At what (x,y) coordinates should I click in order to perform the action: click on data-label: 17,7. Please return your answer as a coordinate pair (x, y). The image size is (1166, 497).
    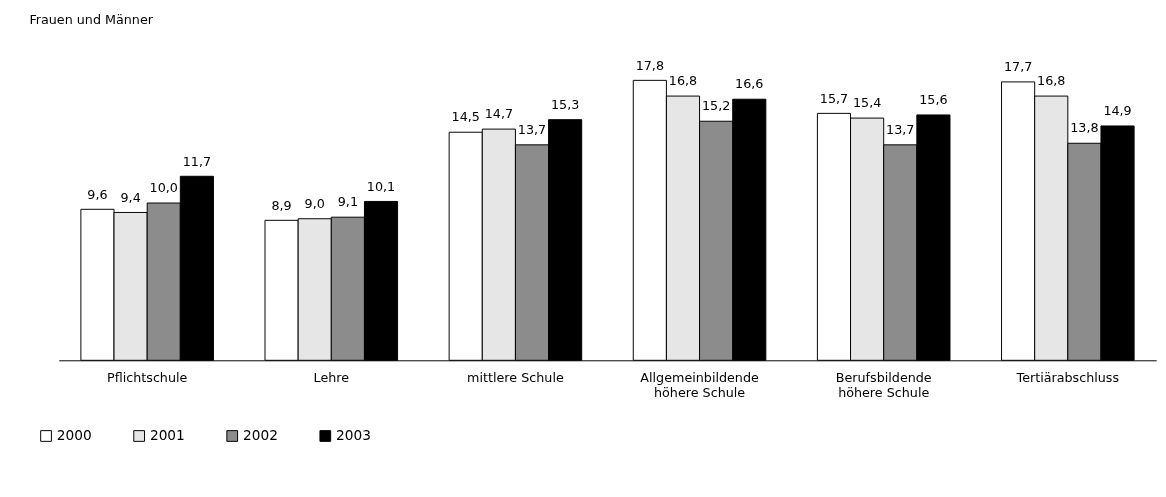
    Looking at the image, I should click on (1018, 67).